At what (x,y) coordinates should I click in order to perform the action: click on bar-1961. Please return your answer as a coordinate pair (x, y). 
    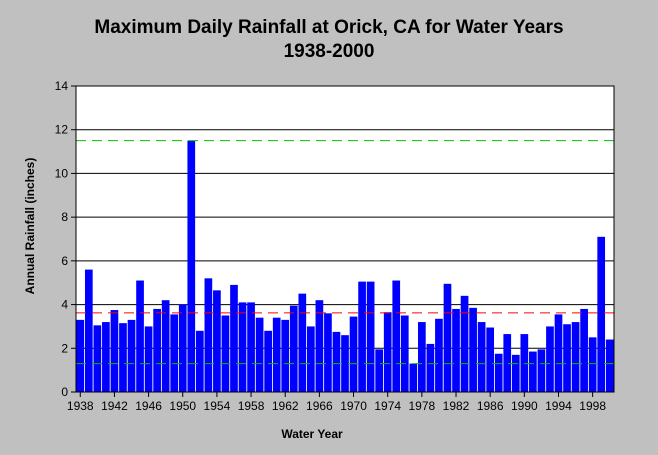
    Looking at the image, I should click on (276, 354).